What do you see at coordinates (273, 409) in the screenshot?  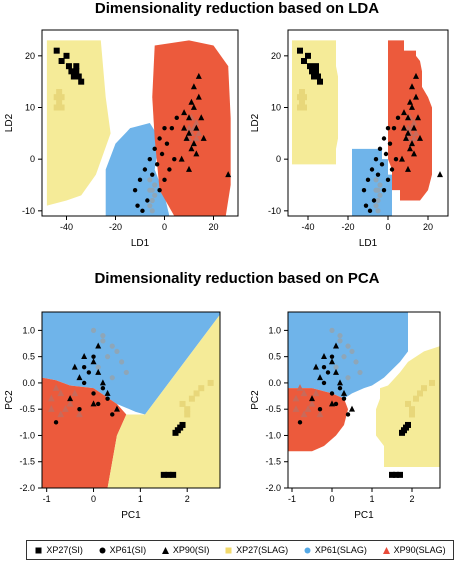 I see `y-tick-label: -0.5` at bounding box center [273, 409].